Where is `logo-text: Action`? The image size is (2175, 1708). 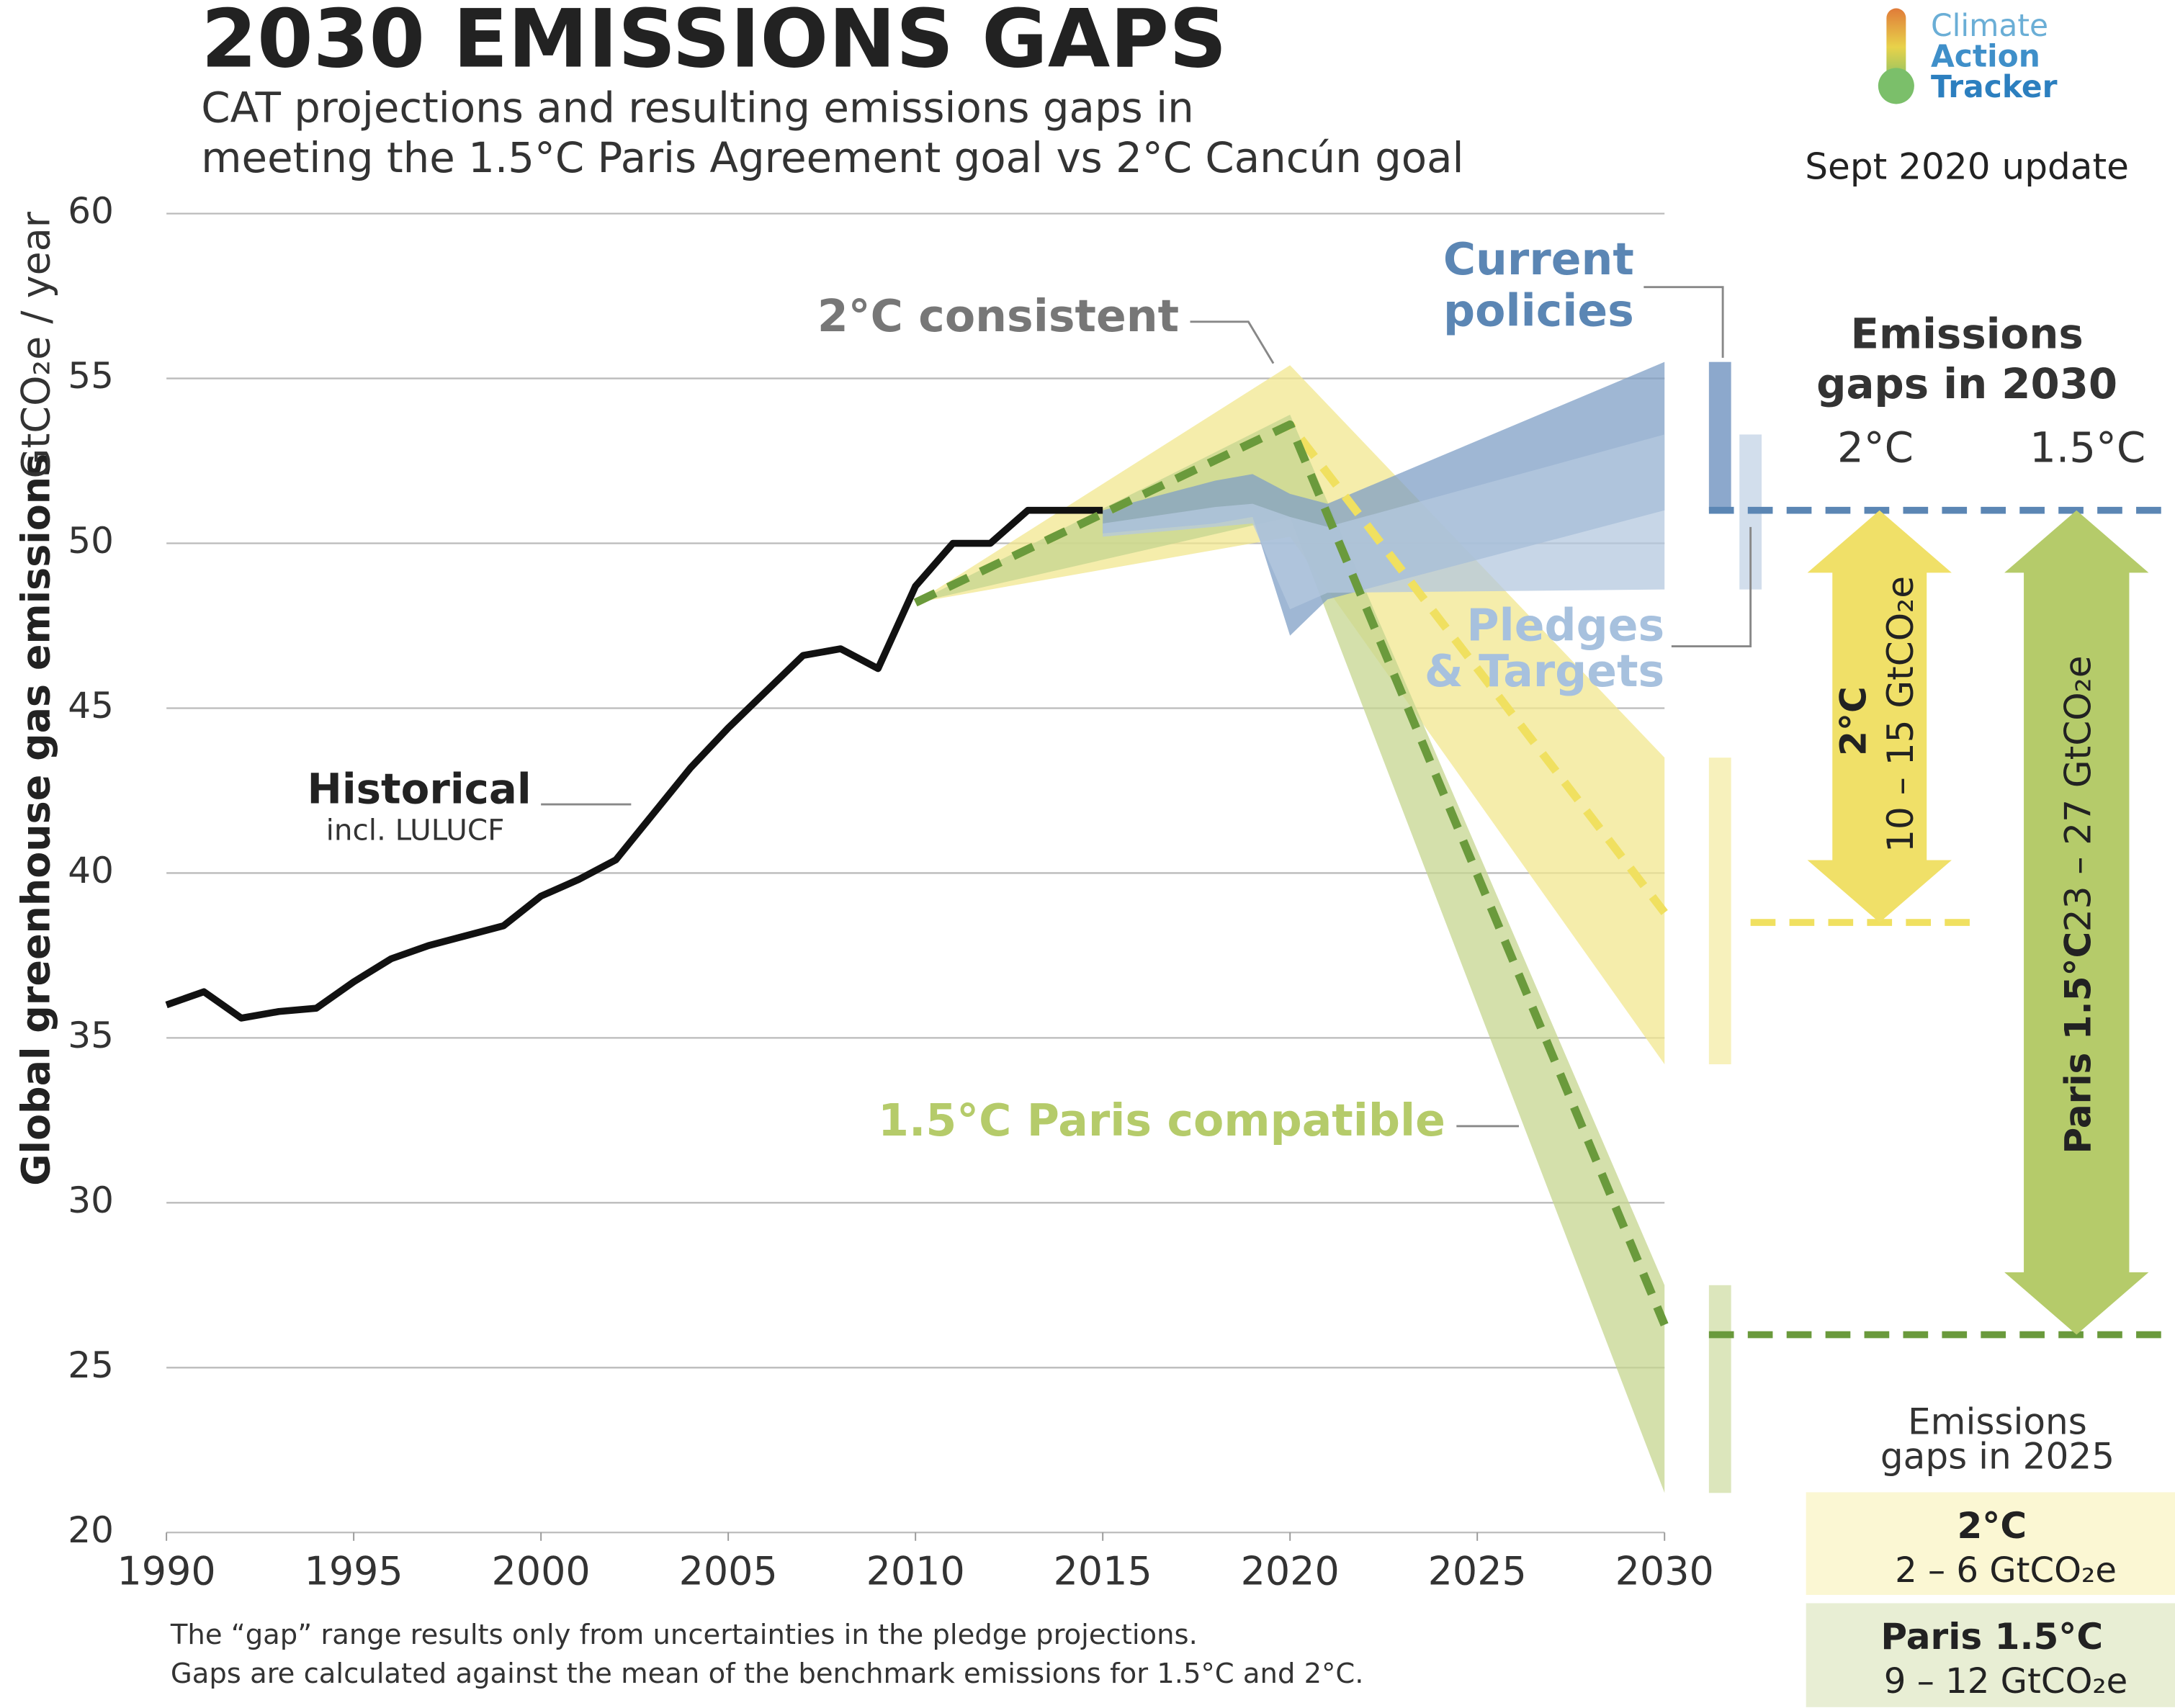 logo-text: Action is located at coordinates (1985, 56).